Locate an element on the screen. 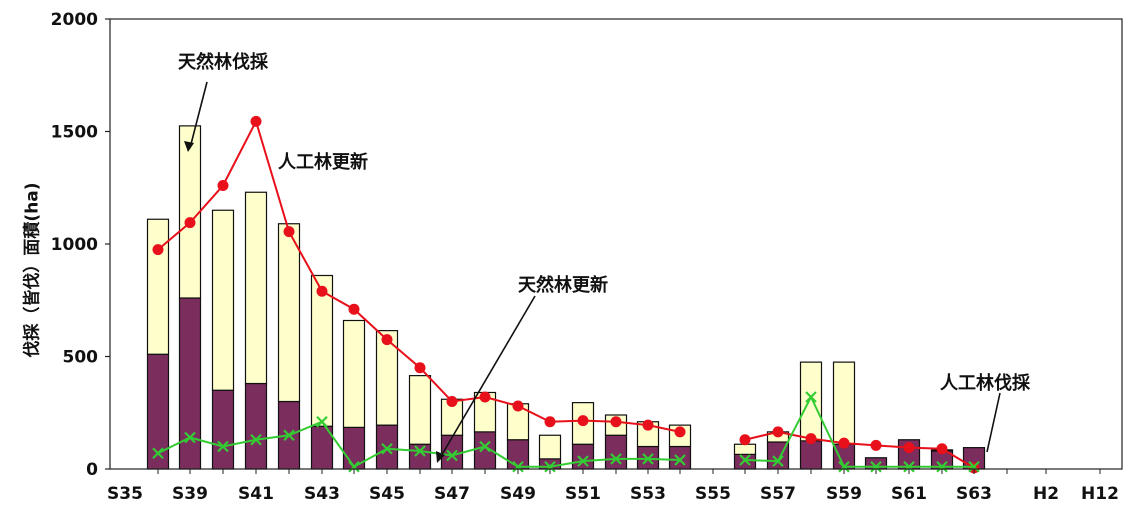 The height and width of the screenshot is (511, 1127). x-tick-label: S41 is located at coordinates (256, 494).